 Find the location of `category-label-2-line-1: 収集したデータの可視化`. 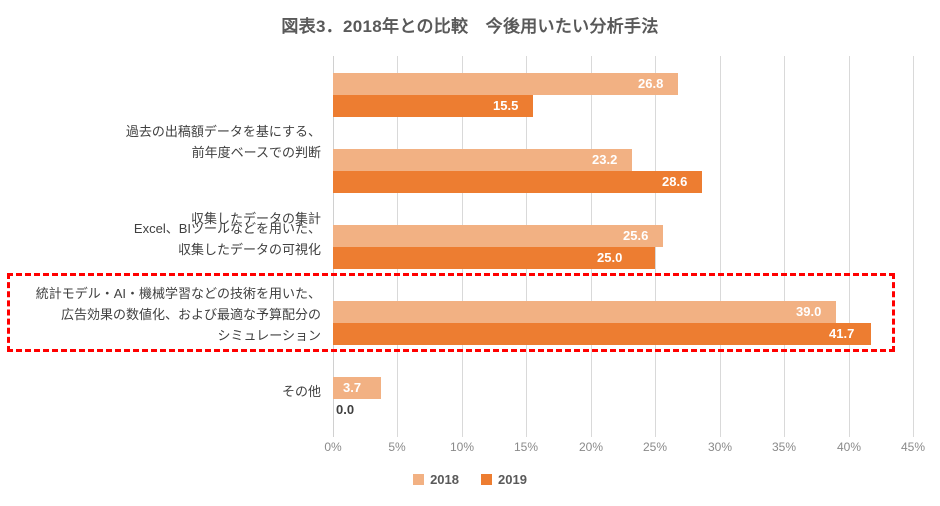

category-label-2-line-1: 収集したデータの可視化 is located at coordinates (249, 249).